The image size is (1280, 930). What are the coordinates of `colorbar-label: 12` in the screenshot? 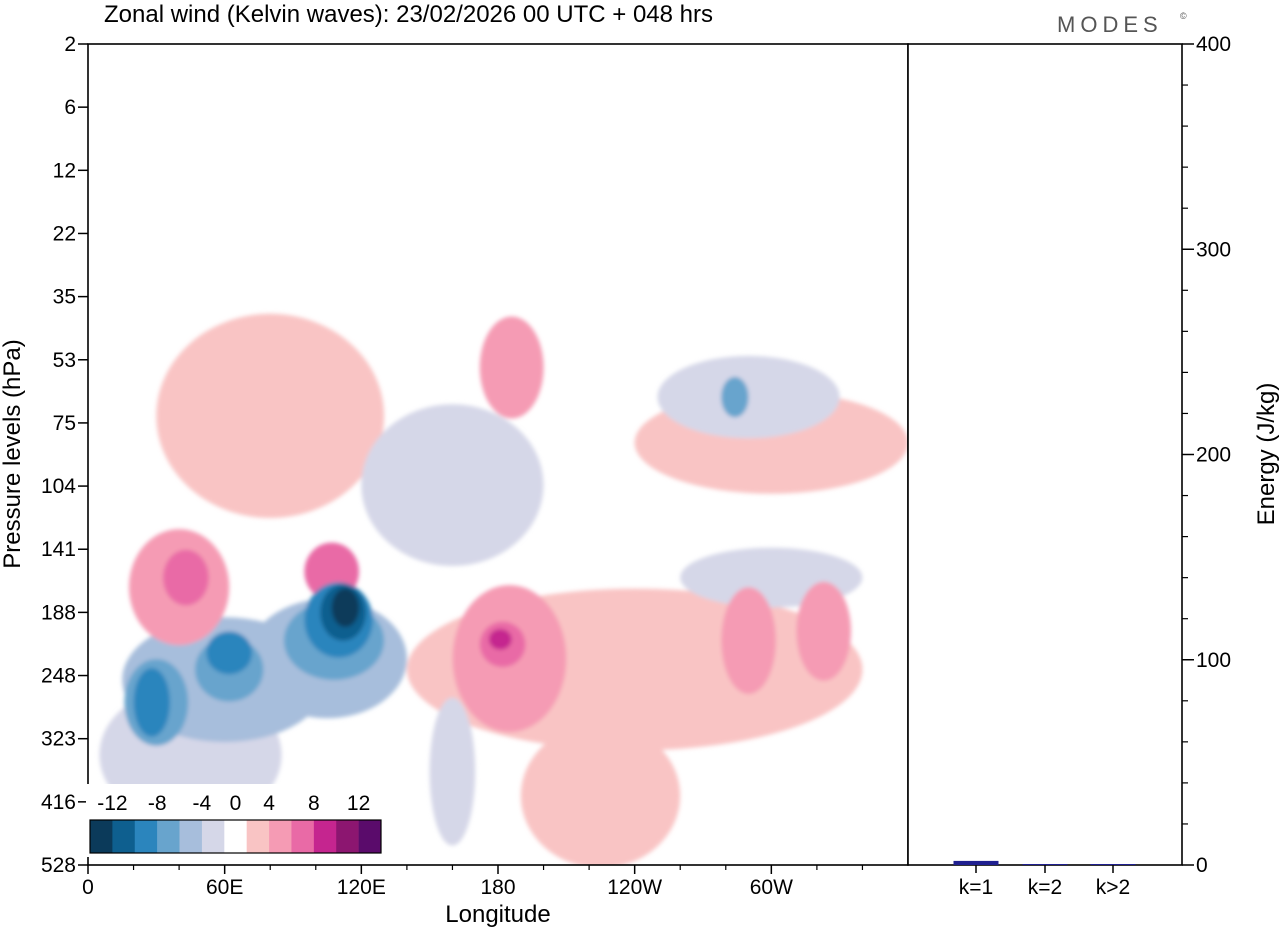 It's located at (358, 803).